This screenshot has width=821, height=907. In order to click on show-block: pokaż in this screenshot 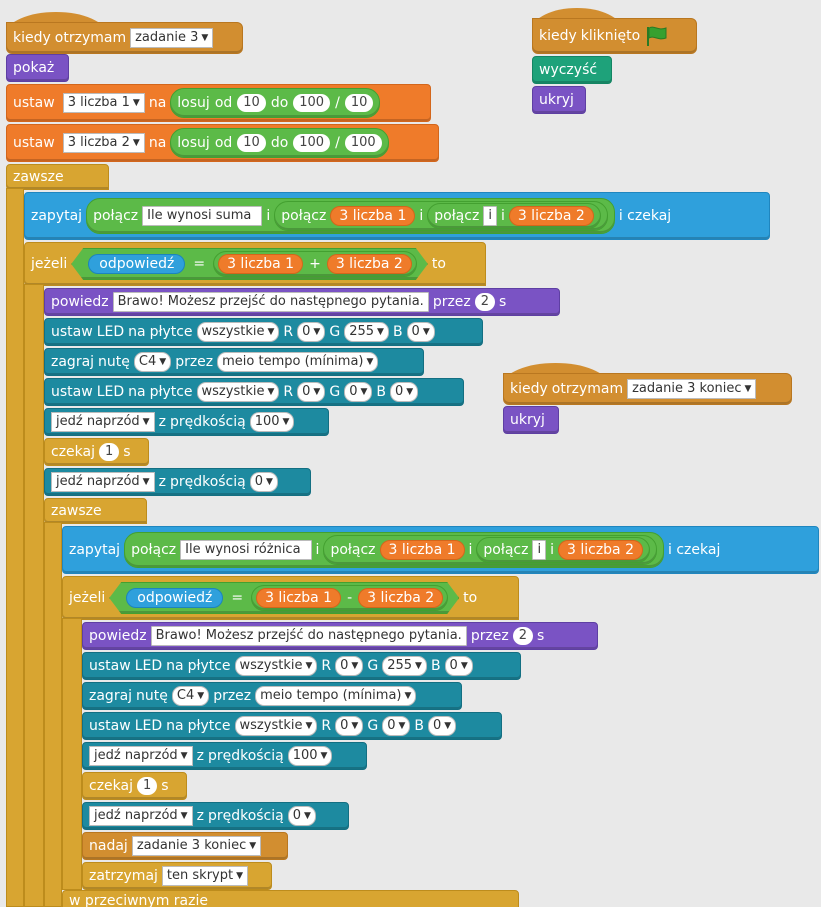, I will do `click(37, 68)`.